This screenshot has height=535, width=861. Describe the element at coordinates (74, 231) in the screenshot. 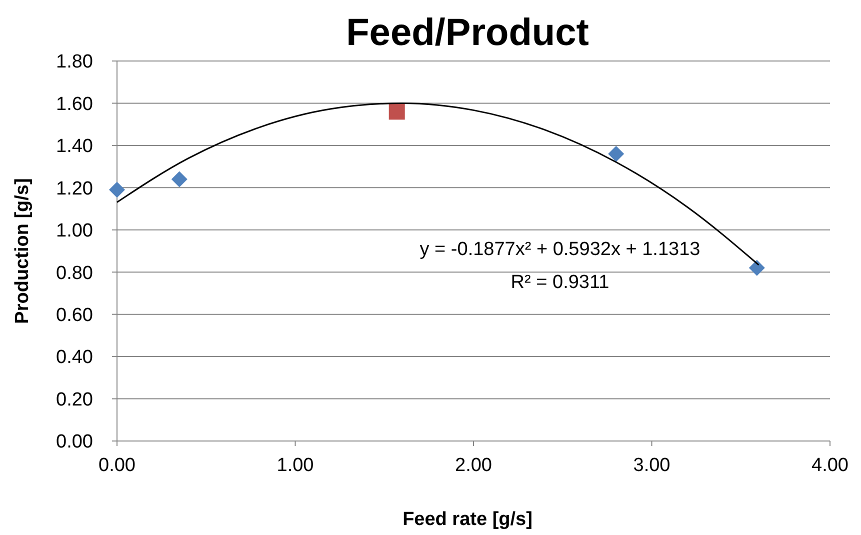

I see `y-tick-label: 1.00` at that location.